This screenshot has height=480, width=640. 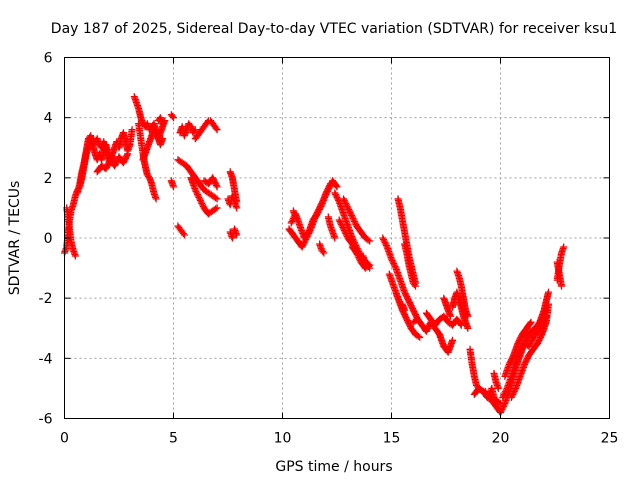 I want to click on y-tick-label: 2, so click(x=48, y=179).